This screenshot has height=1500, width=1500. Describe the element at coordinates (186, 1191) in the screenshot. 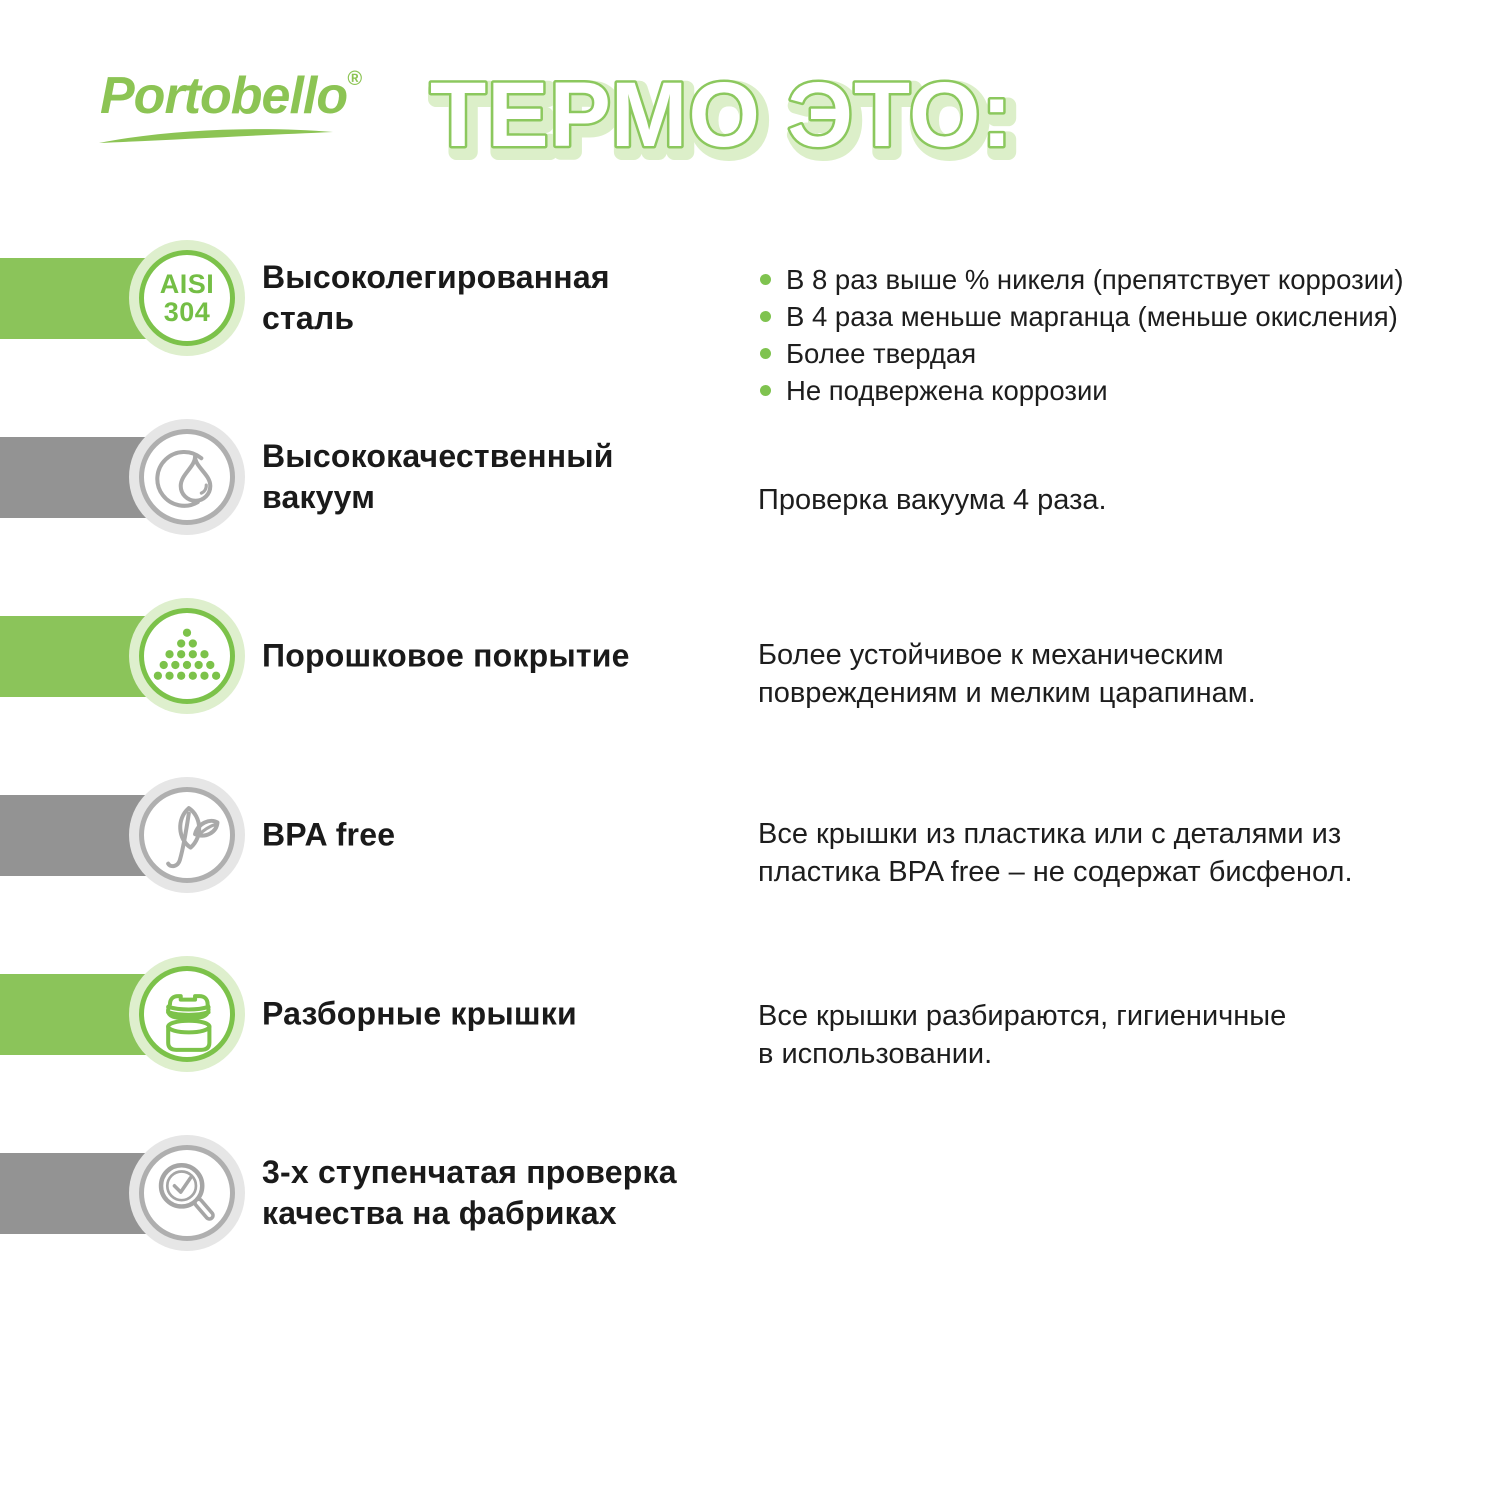

I see `magnifier-check-icon` at that location.